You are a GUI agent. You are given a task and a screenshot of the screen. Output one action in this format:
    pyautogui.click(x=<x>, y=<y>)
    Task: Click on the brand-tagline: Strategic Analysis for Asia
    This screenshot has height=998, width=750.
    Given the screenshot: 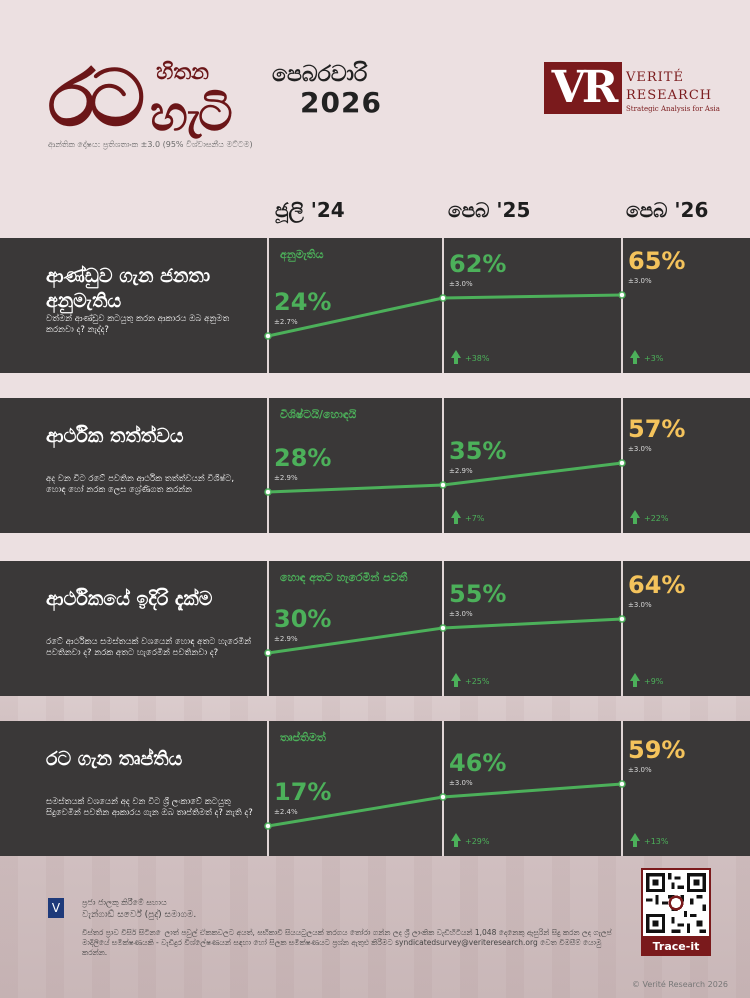 What is the action you would take?
    pyautogui.click(x=673, y=109)
    